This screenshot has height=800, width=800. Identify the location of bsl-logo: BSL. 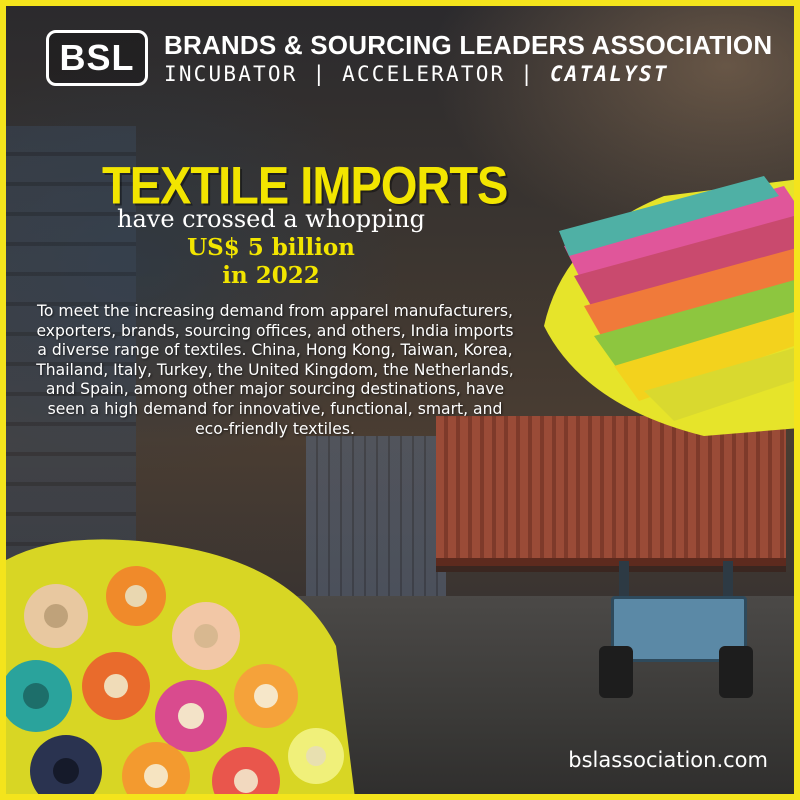
(97, 58).